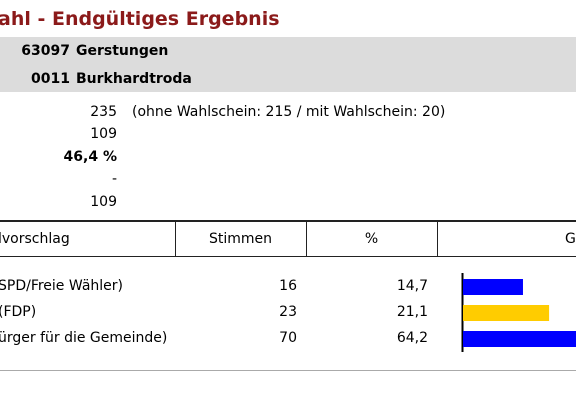 The image size is (576, 400). Describe the element at coordinates (103, 112) in the screenshot. I see `eligible: 235` at that location.